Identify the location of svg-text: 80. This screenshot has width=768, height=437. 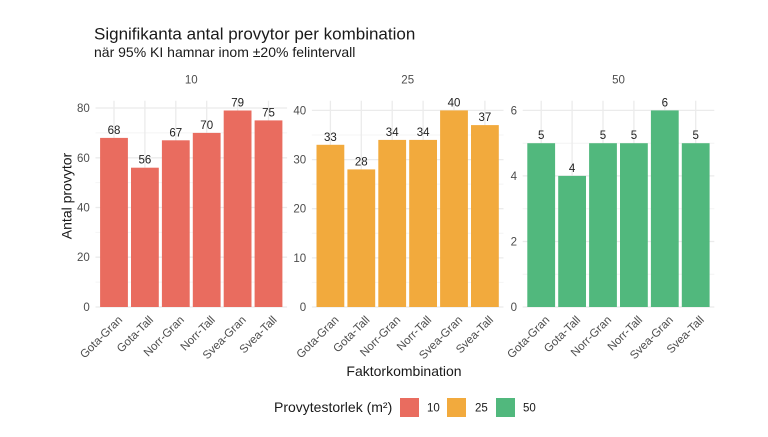
(83, 109).